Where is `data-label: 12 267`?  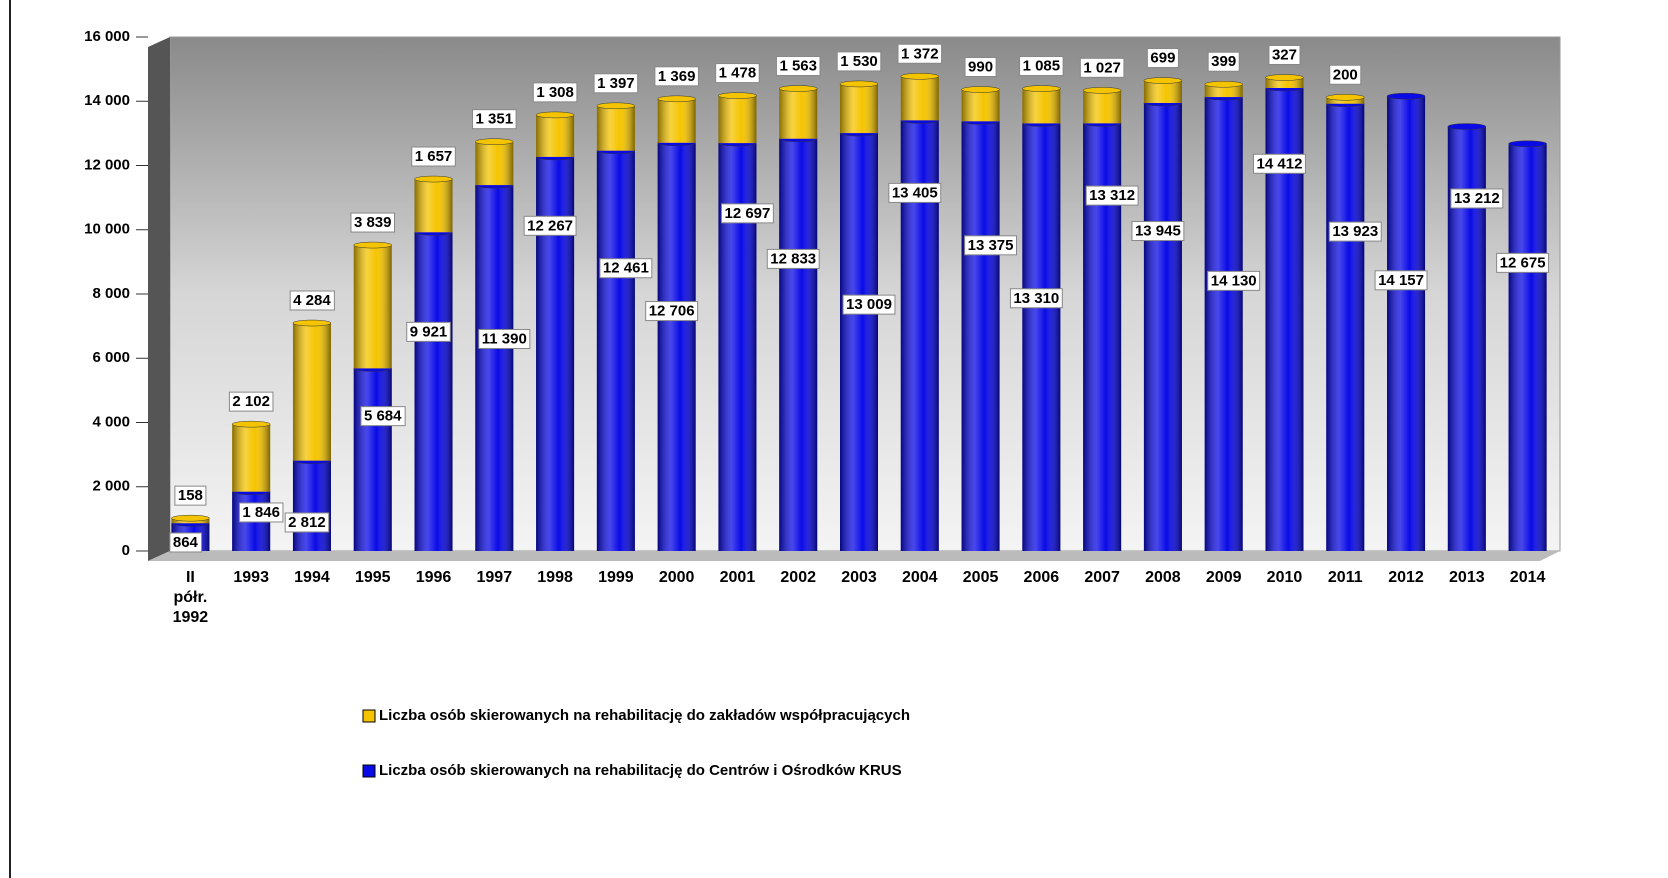 data-label: 12 267 is located at coordinates (550, 225).